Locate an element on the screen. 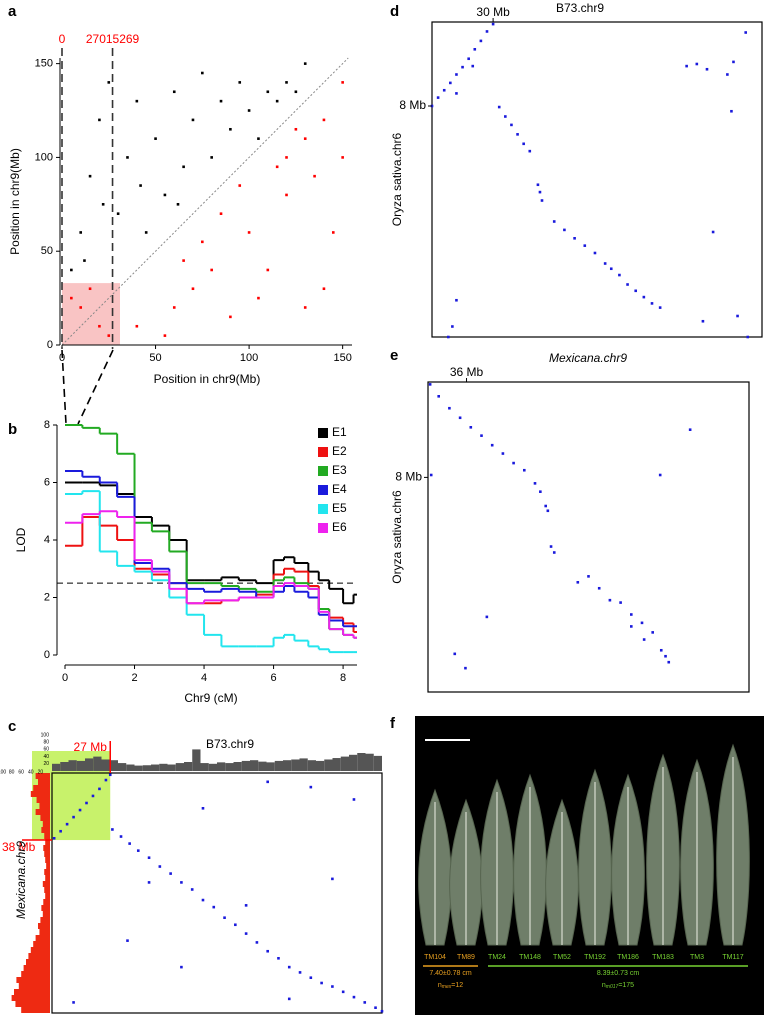 The image size is (766, 1017). x-tick-label: 150 is located at coordinates (342, 358).